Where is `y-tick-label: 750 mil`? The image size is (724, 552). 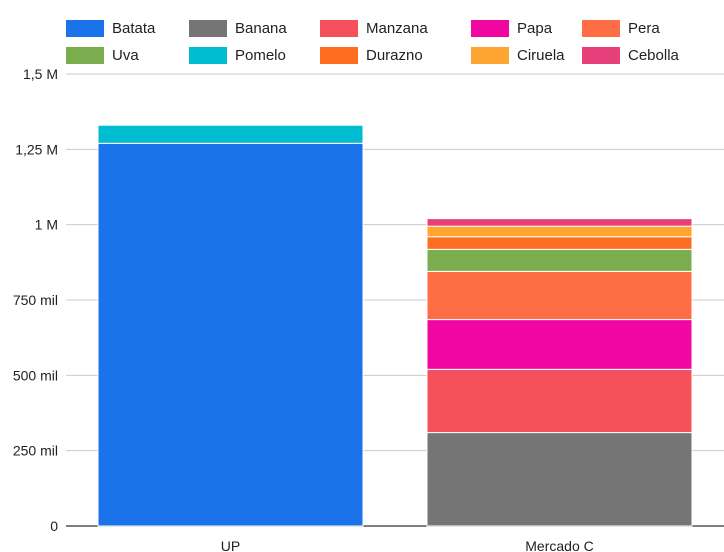
y-tick-label: 750 mil is located at coordinates (35, 300).